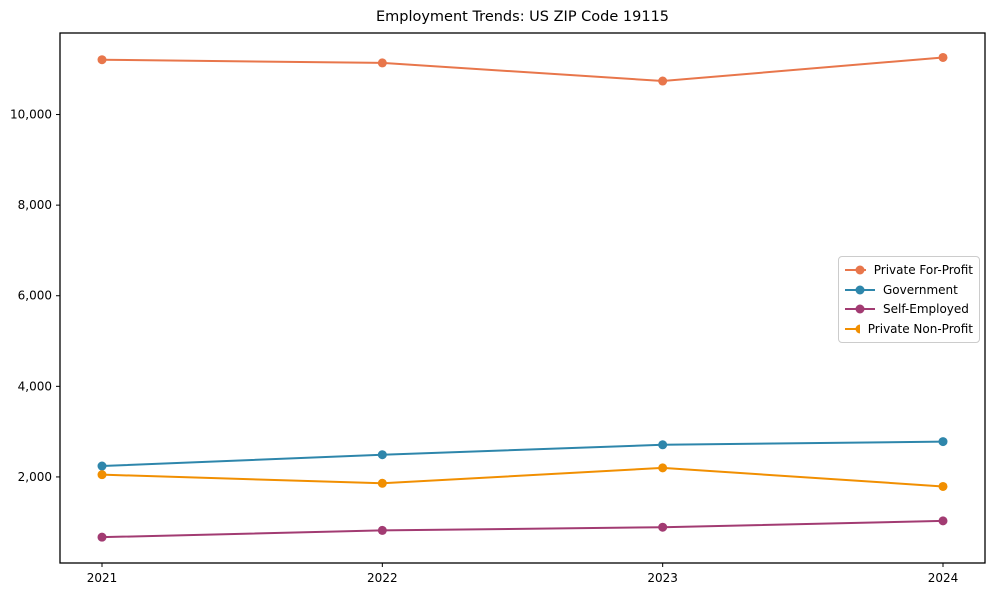 Image resolution: width=1000 pixels, height=600 pixels. I want to click on y-tick-label: 4,000, so click(35, 386).